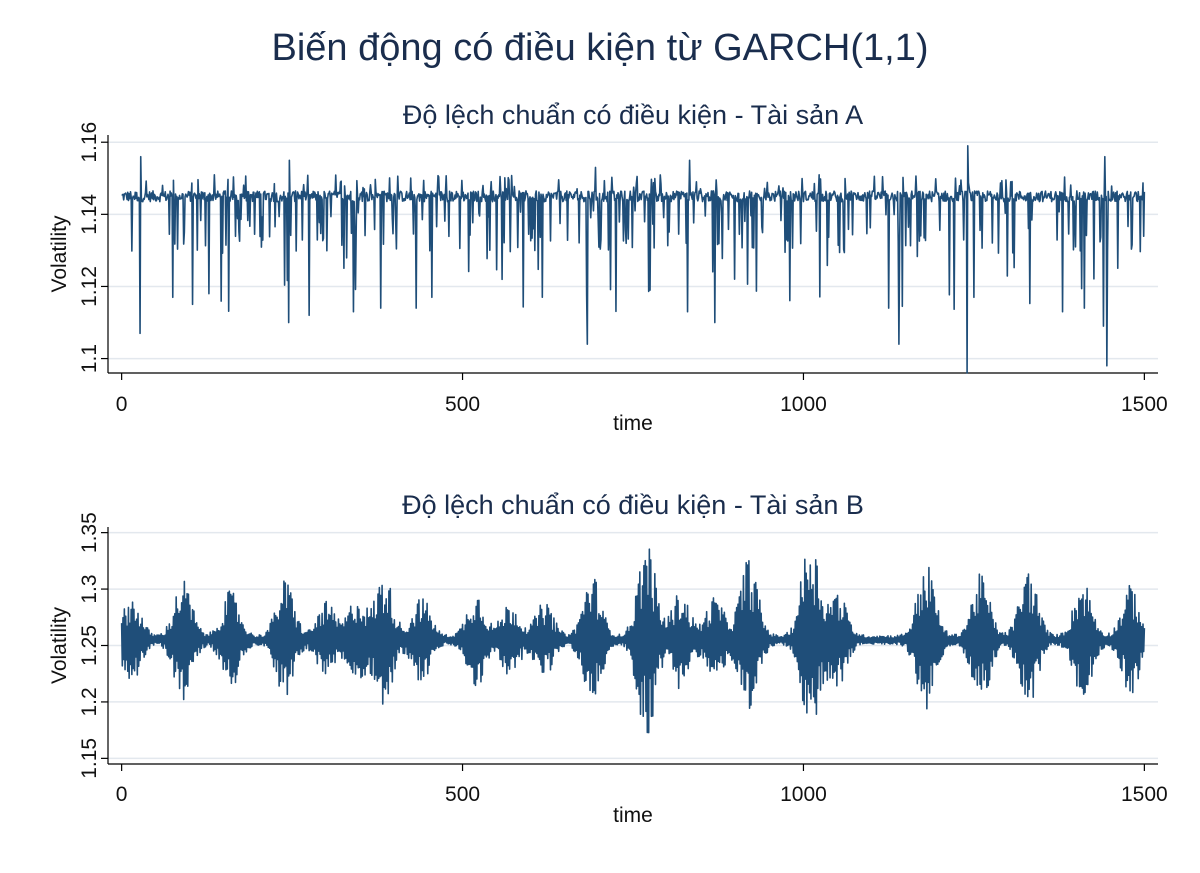 The image size is (1200, 873). Describe the element at coordinates (89, 758) in the screenshot. I see `y-tick-label: 1.15` at that location.